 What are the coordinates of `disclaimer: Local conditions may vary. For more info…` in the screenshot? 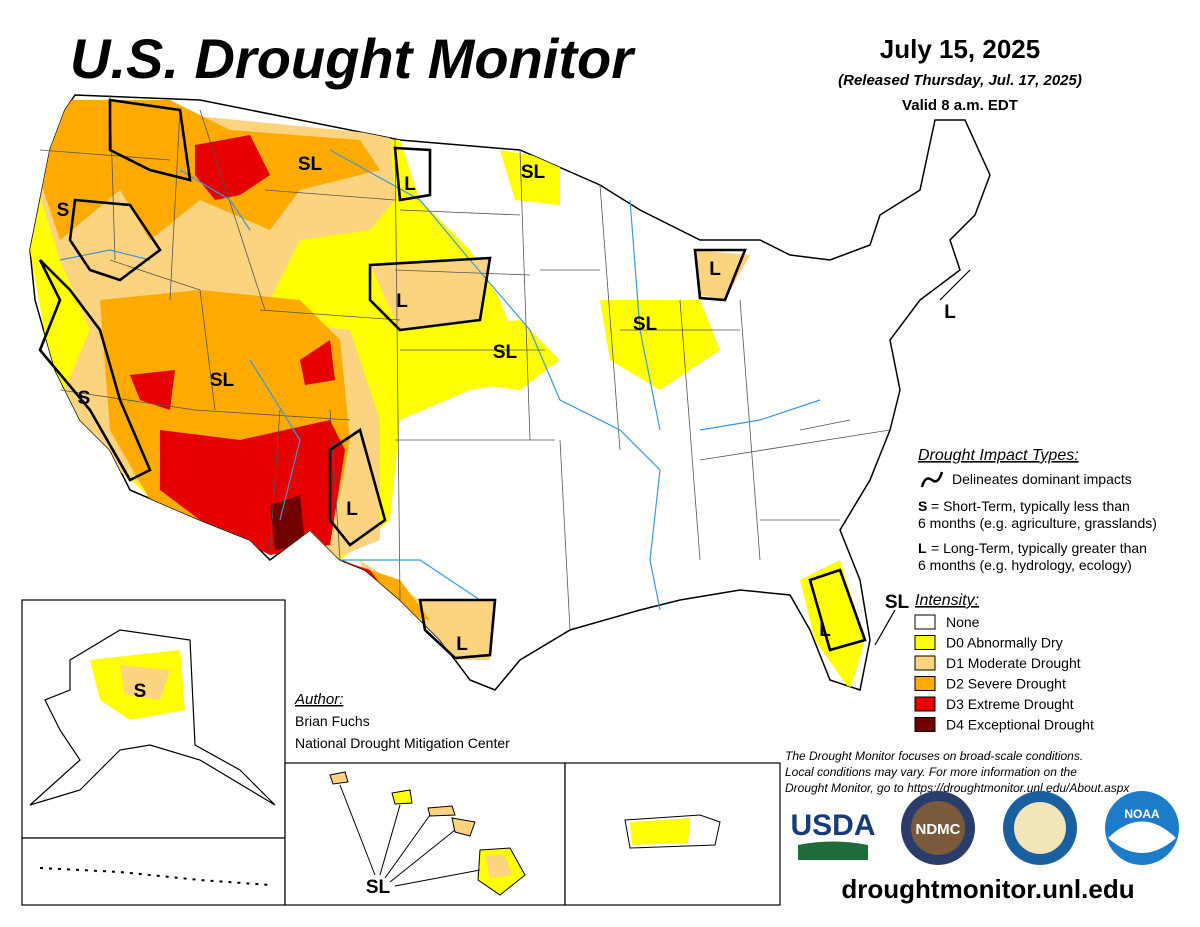 It's located at (931, 772).